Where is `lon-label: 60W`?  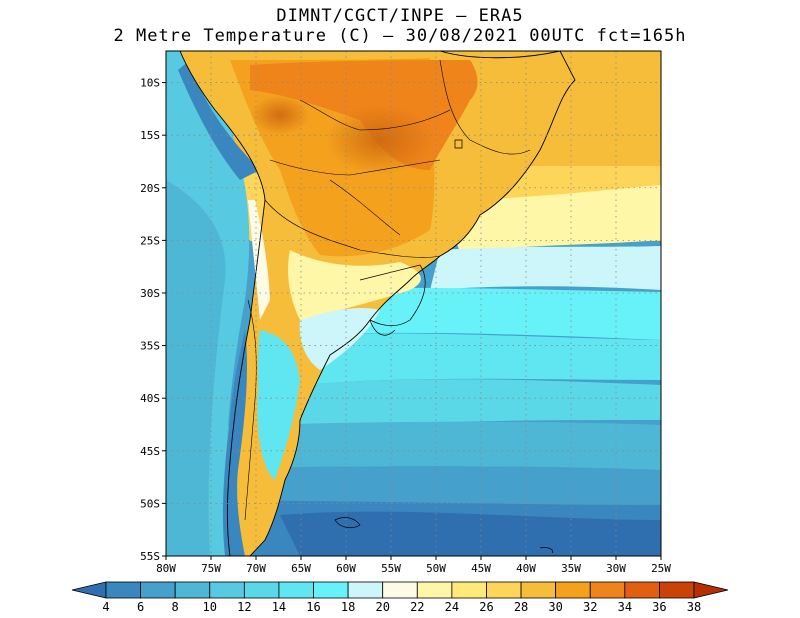 lon-label: 60W is located at coordinates (346, 568).